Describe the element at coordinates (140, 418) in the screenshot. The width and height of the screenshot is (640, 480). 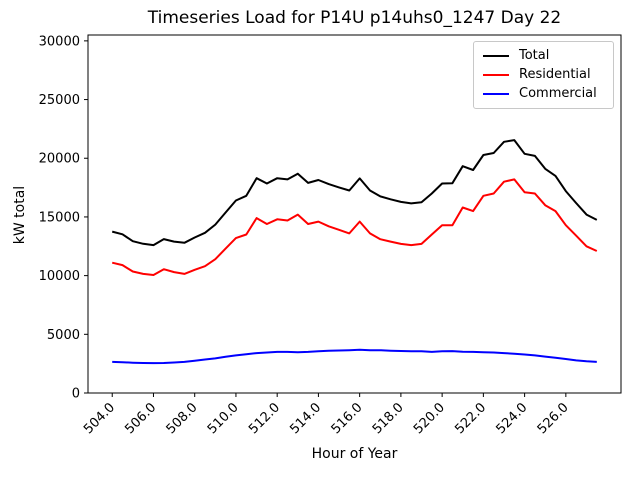
I see `x-tick-label: 506.0` at that location.